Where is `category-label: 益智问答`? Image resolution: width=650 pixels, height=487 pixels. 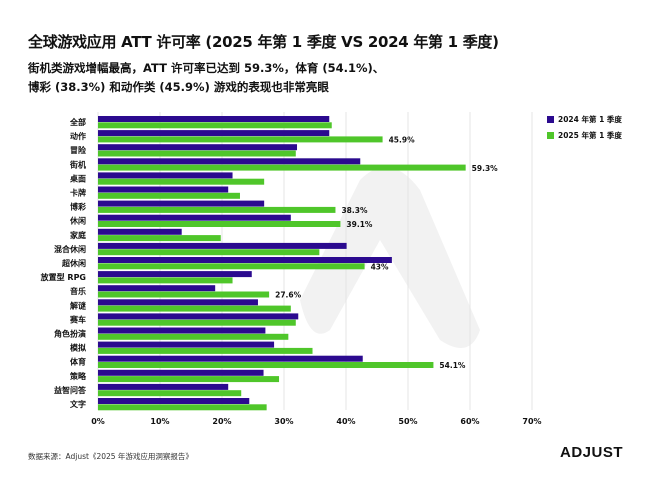
category-label: 益智问答 is located at coordinates (70, 390).